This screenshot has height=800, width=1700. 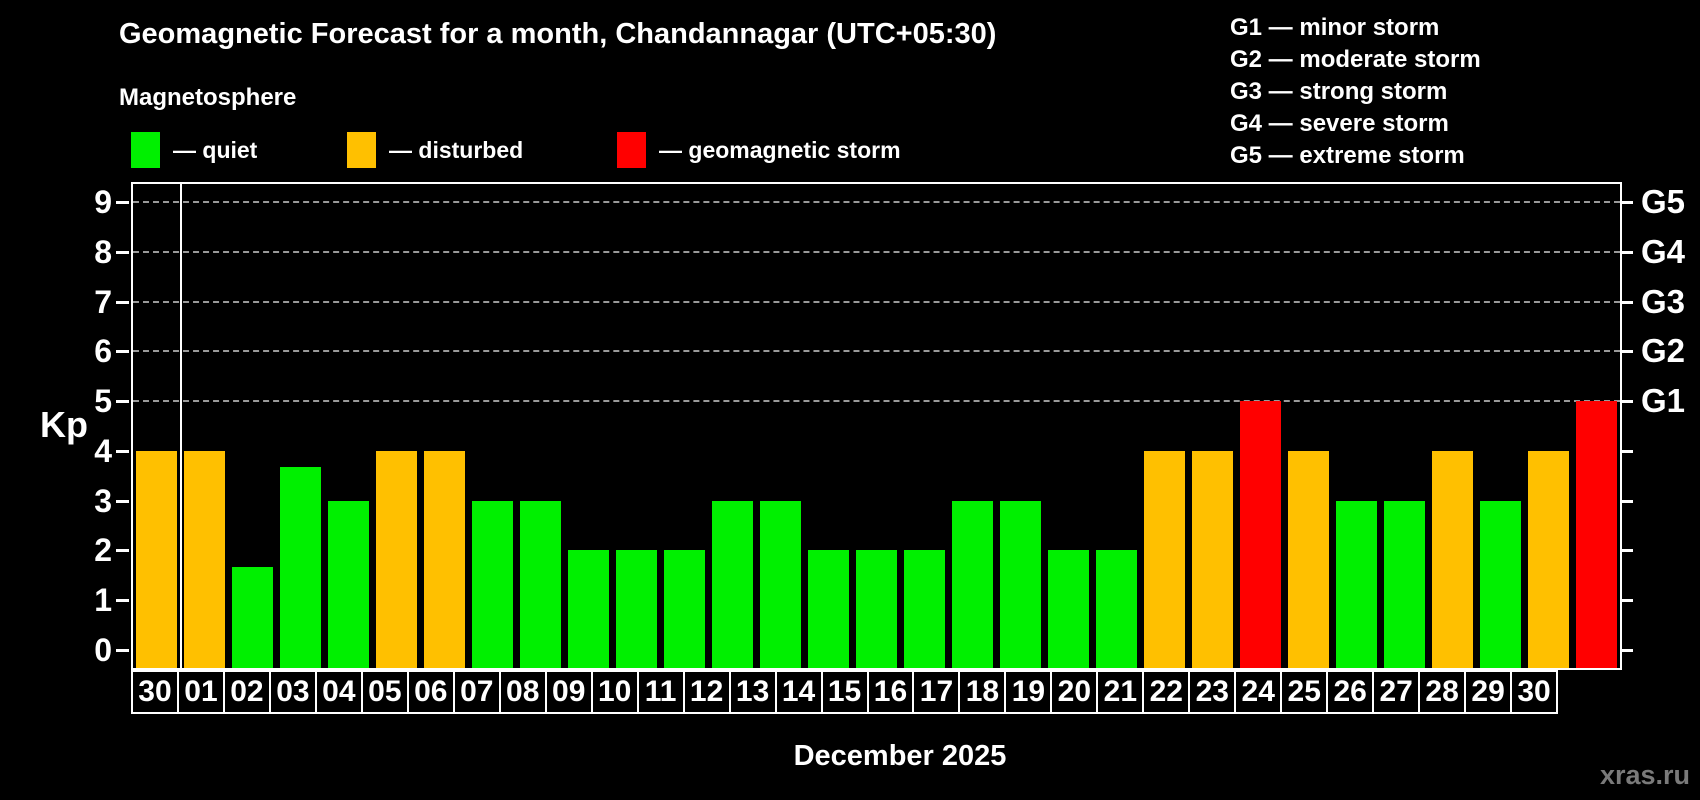 I want to click on x-label-box-day-16: 16, so click(x=890, y=692).